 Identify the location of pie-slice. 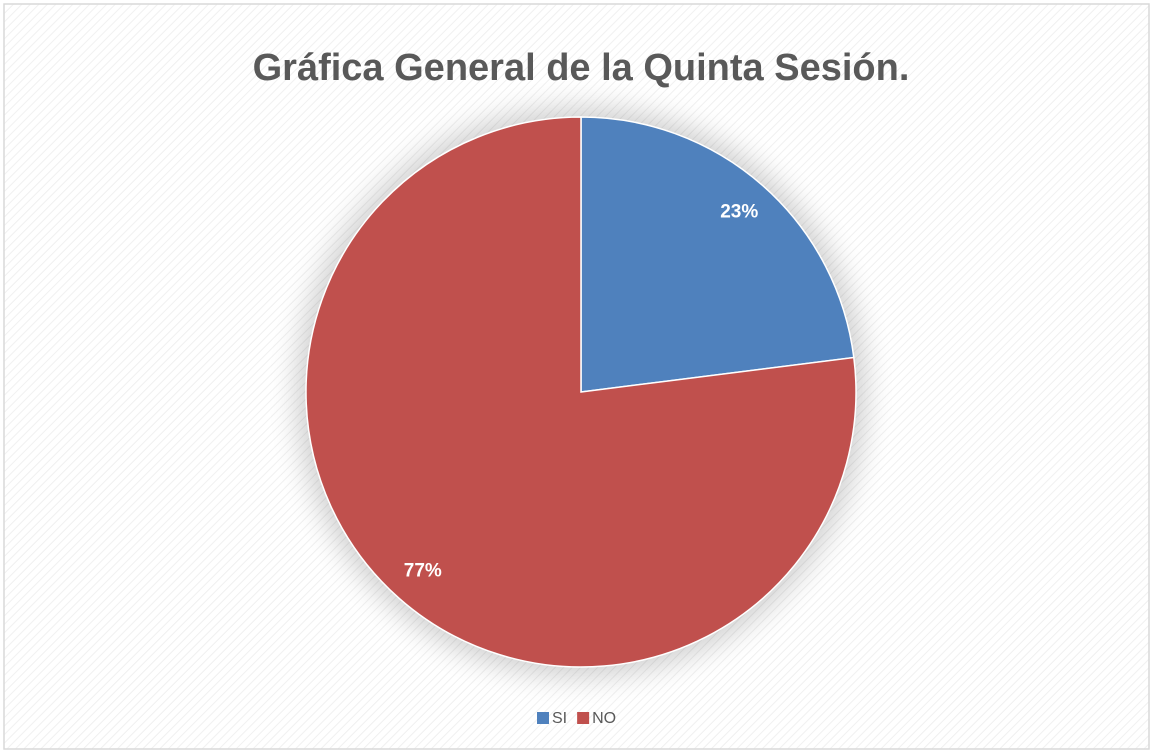
(717, 254).